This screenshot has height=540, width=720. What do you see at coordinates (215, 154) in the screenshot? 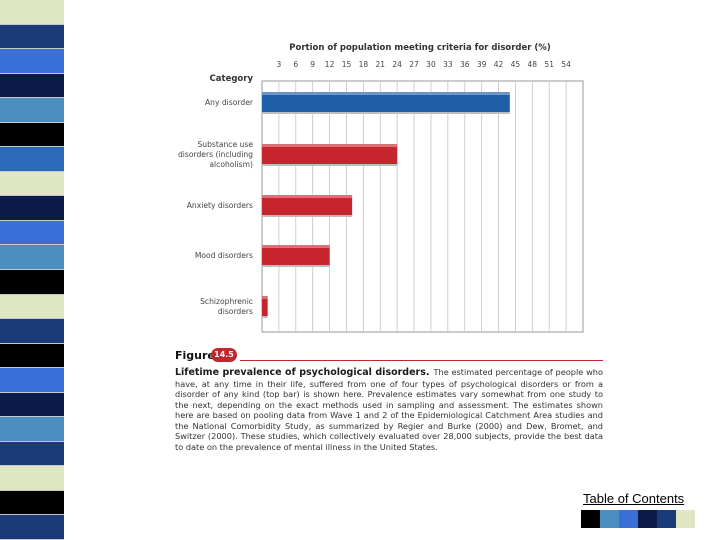
I see `category-label: disorders (including` at bounding box center [215, 154].